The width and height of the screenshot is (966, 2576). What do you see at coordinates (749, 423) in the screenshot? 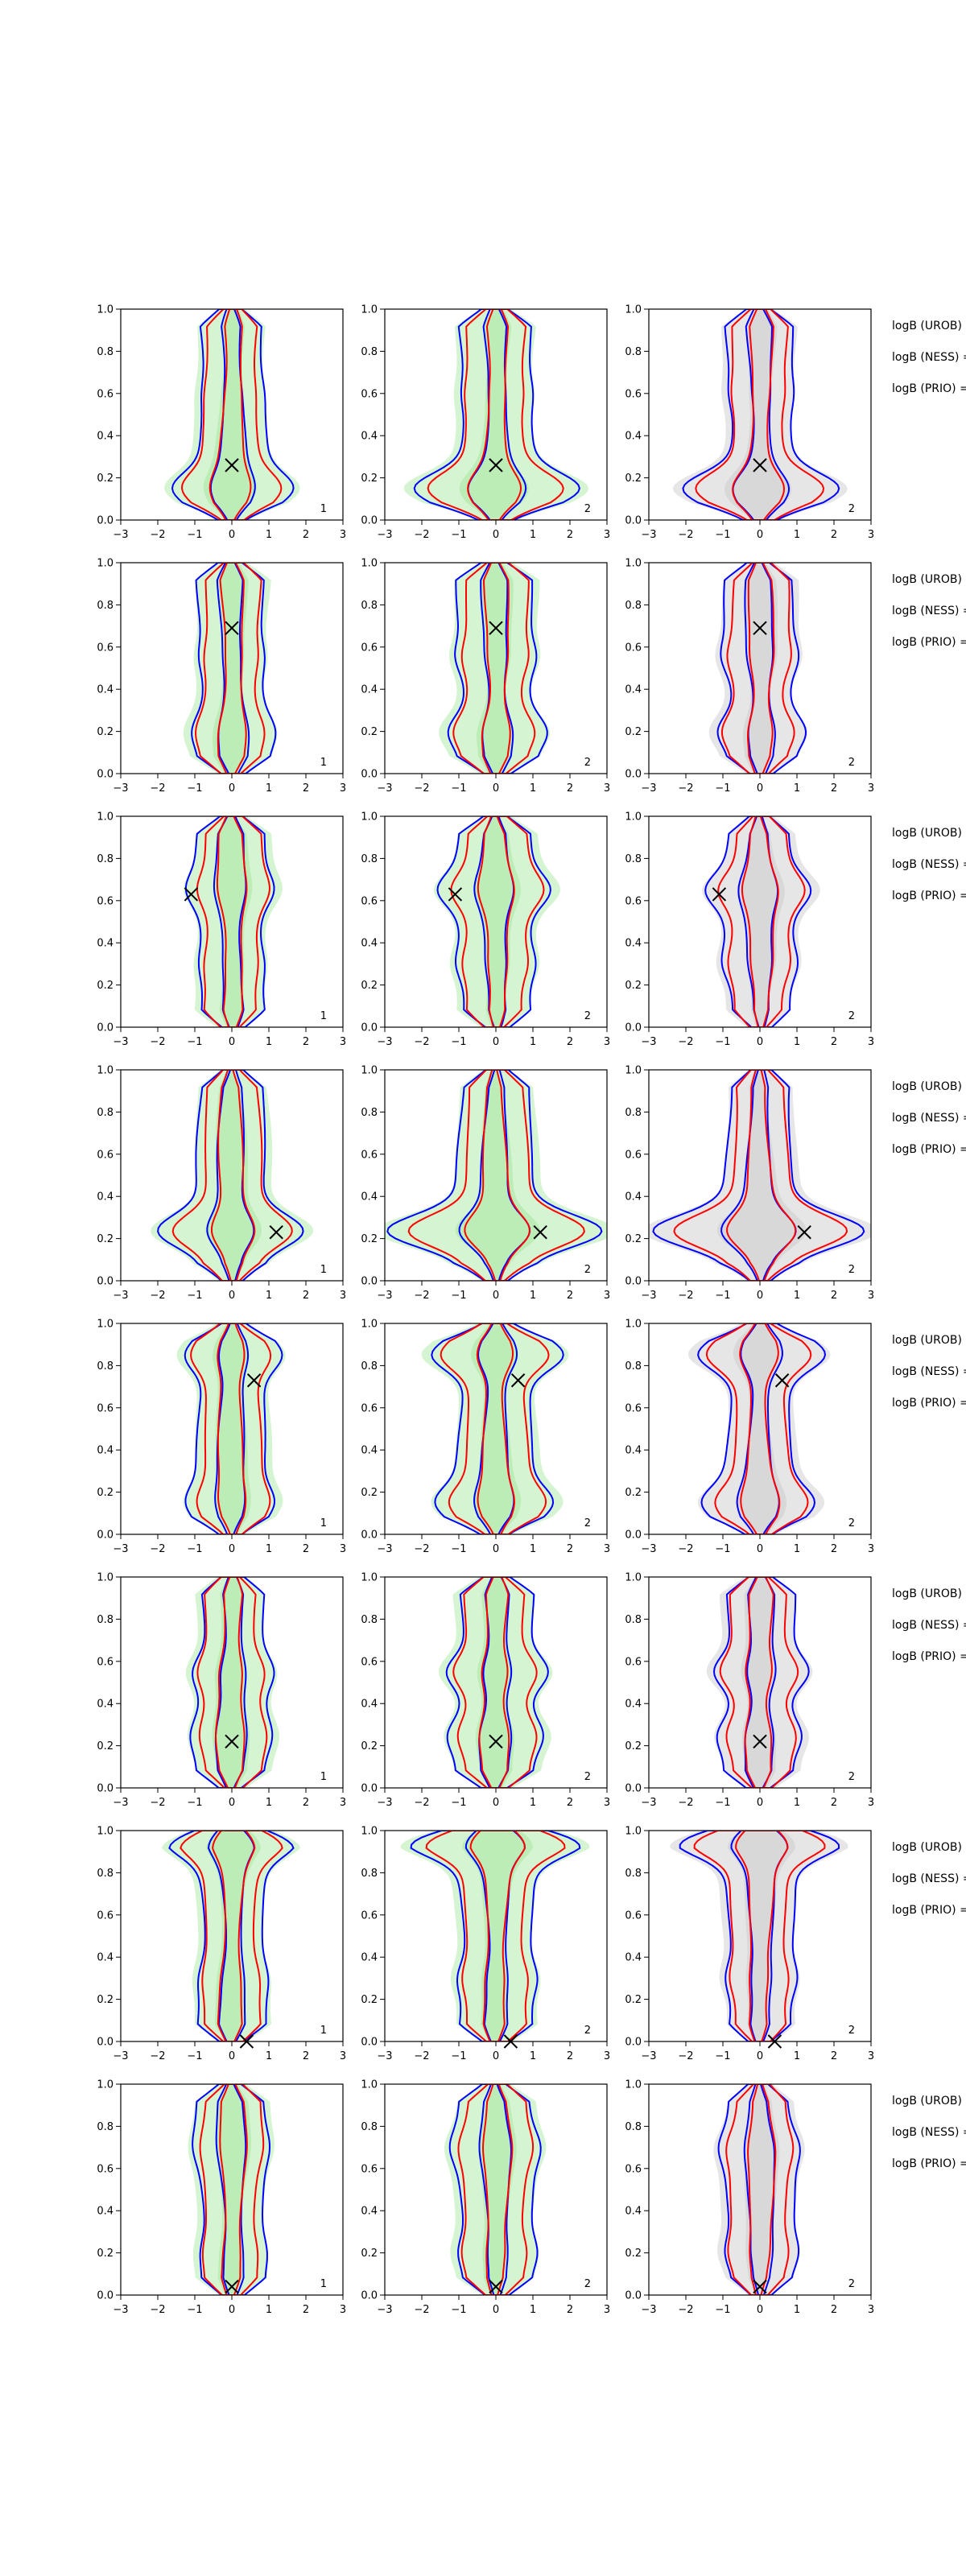
I see `panel-r1-c3: −3 −2 −1 0 1 2 3 0.0 0.2 0.4 0.6 0.8 1.0 2` at bounding box center [749, 423].